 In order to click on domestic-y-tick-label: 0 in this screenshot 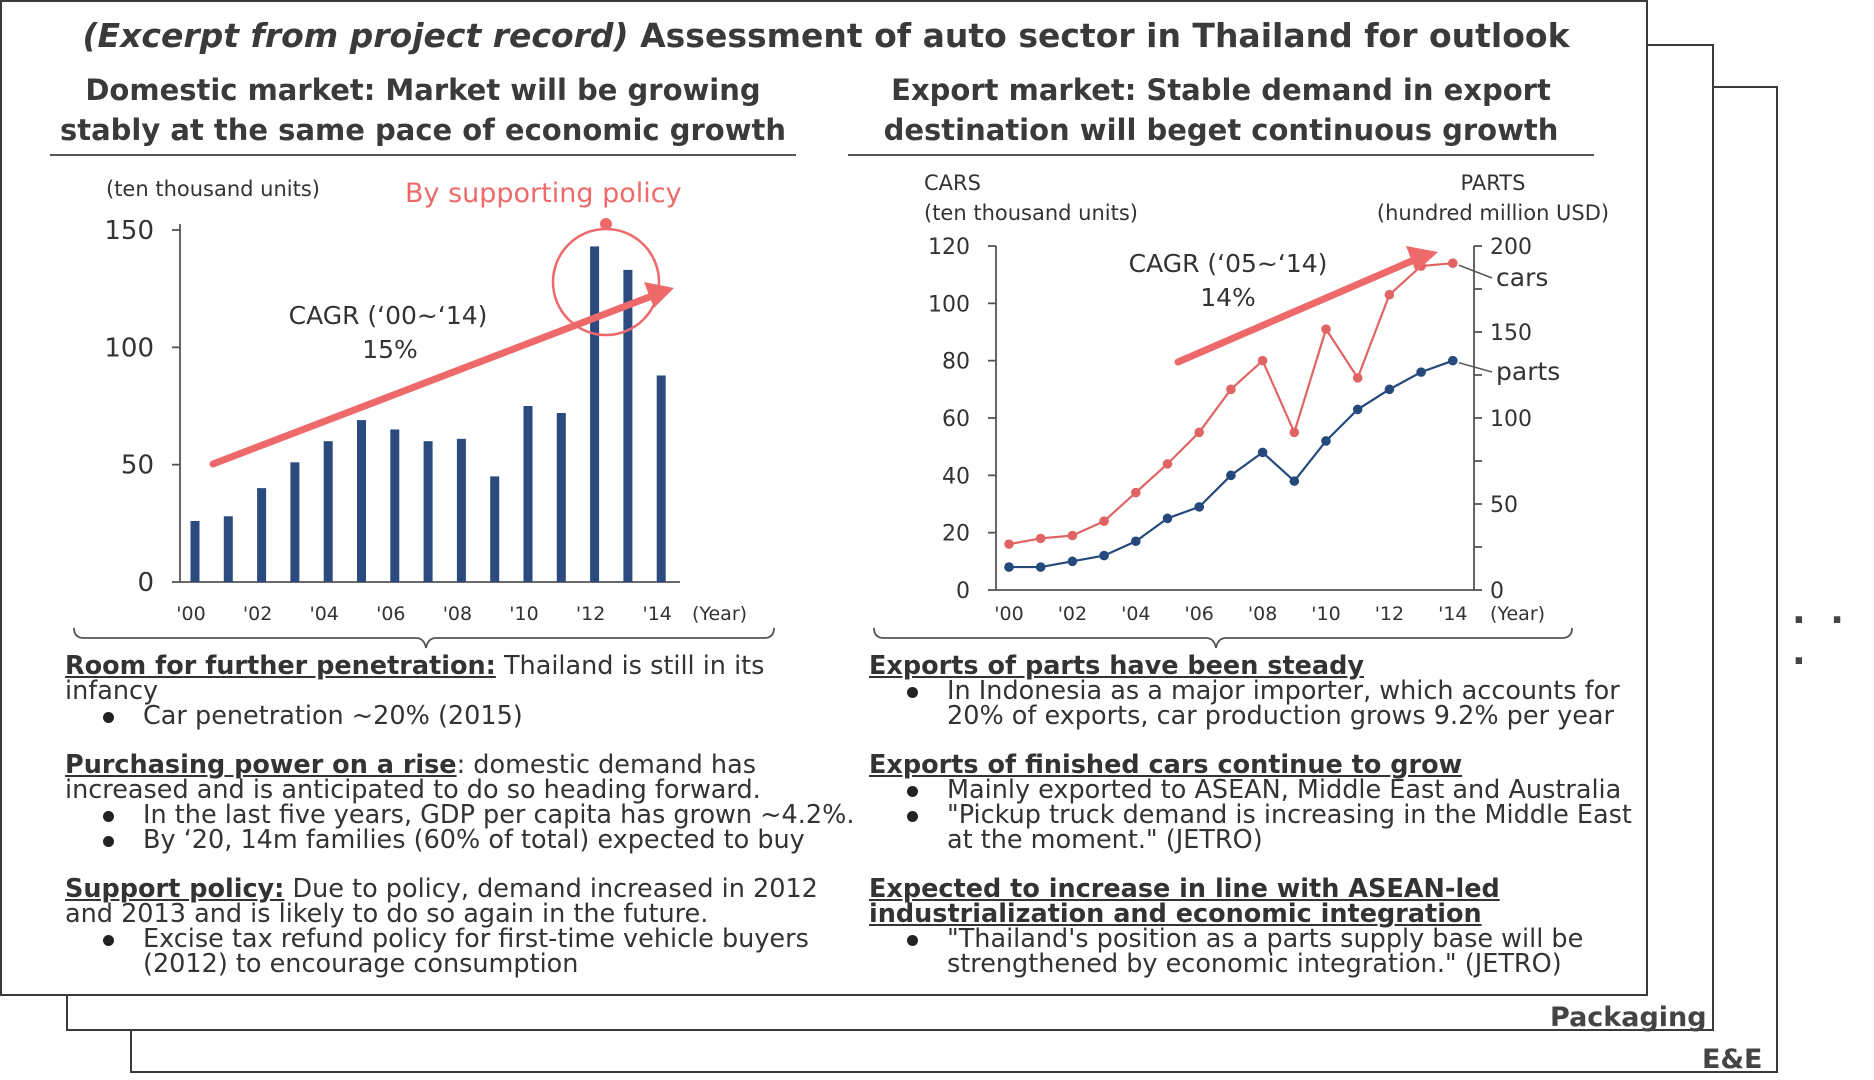, I will do `click(145, 583)`.